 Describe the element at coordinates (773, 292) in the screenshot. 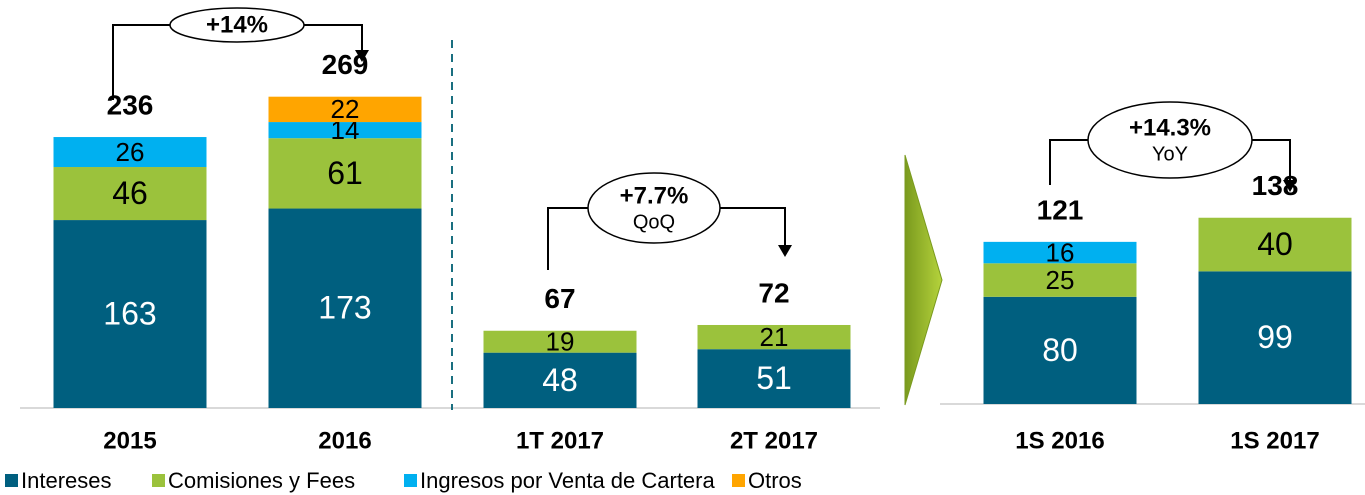

I see `total-label: 72` at that location.